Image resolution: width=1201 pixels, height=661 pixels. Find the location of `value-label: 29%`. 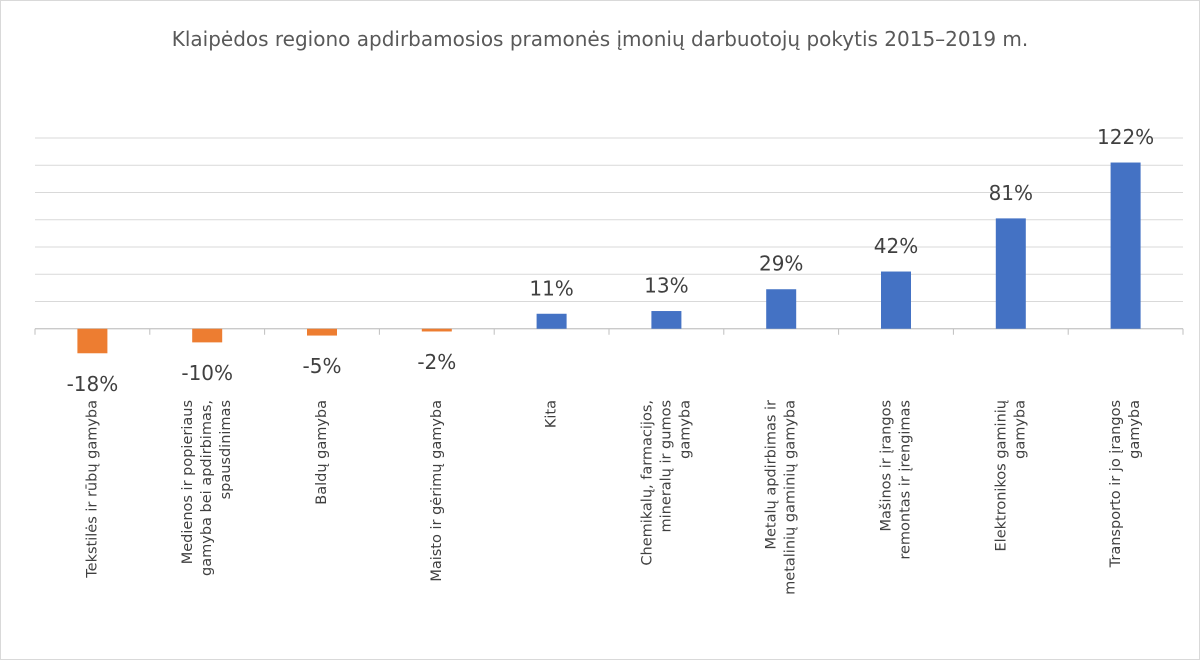

value-label: 29% is located at coordinates (781, 264).